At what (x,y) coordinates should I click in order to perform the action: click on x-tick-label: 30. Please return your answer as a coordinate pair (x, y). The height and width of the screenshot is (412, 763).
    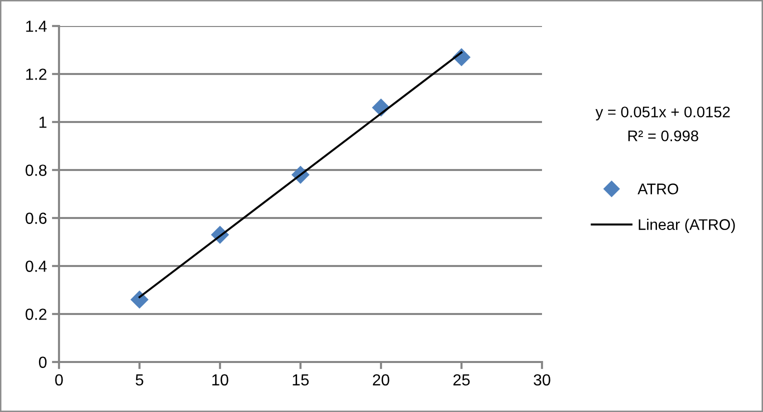
    Looking at the image, I should click on (542, 380).